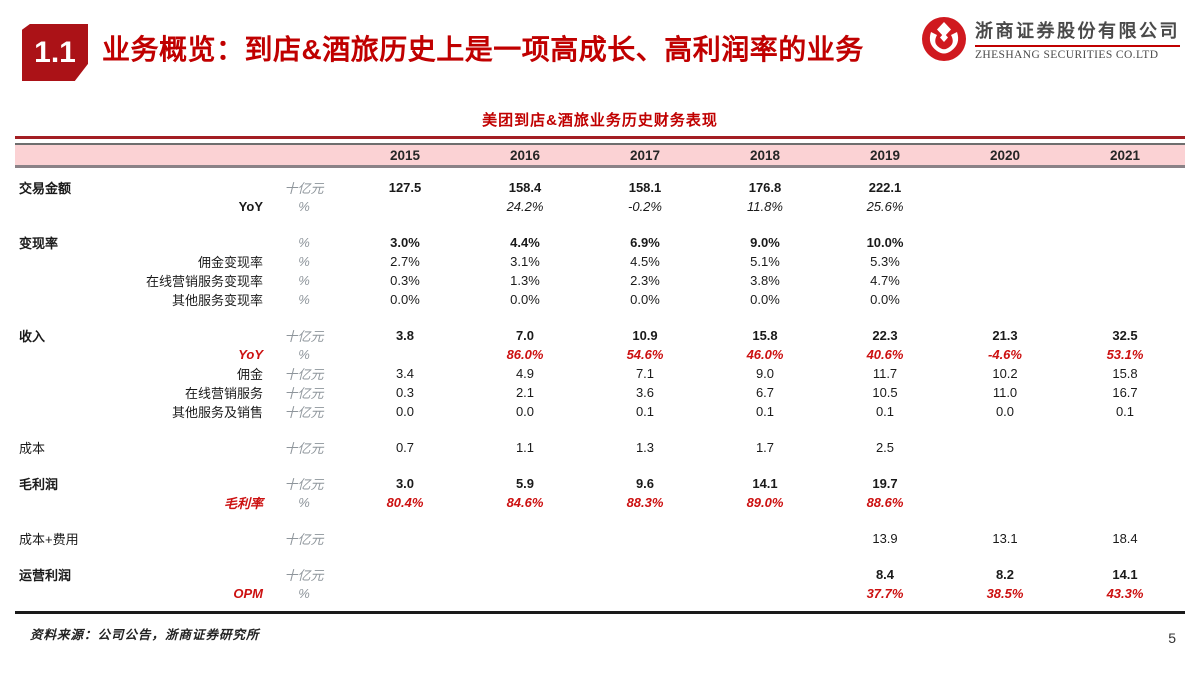  Describe the element at coordinates (885, 206) in the screenshot. I see `value-cell: 25.6%` at that location.